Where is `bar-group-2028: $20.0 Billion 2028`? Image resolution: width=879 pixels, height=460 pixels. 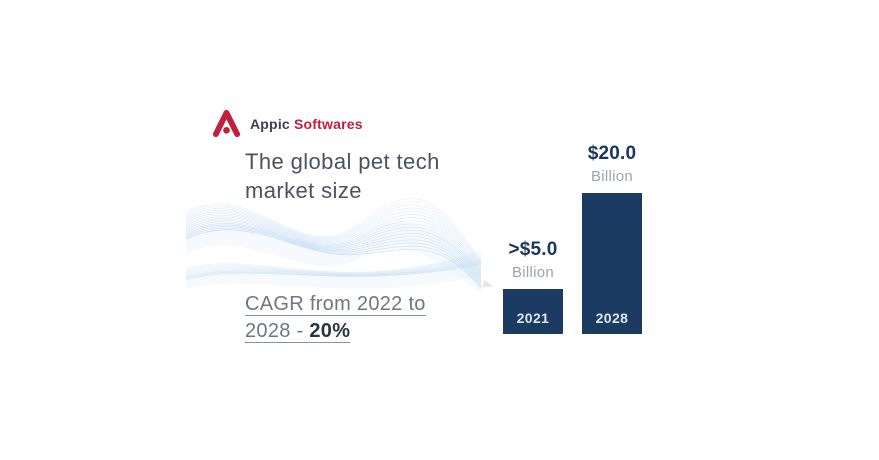
bar-group-2028: $20.0 Billion 2028 is located at coordinates (612, 238).